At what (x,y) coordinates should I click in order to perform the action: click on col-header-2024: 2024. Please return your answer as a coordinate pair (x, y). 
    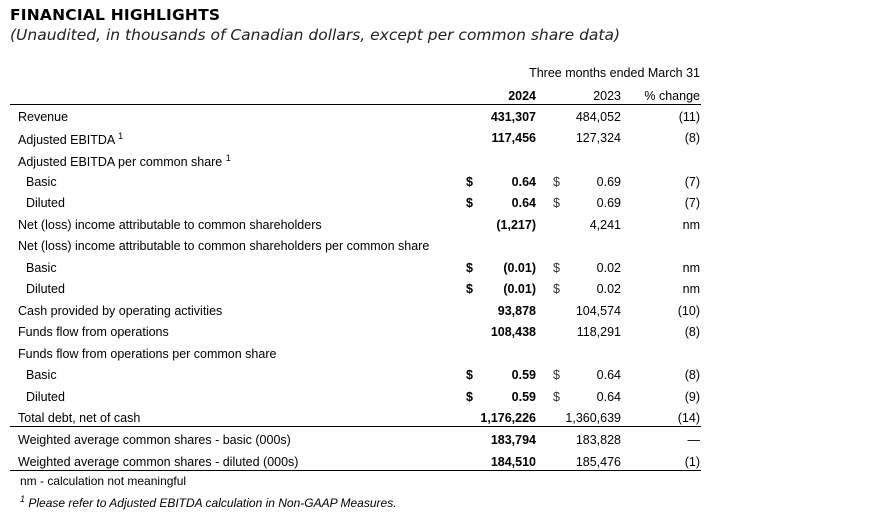
    Looking at the image, I should click on (522, 96).